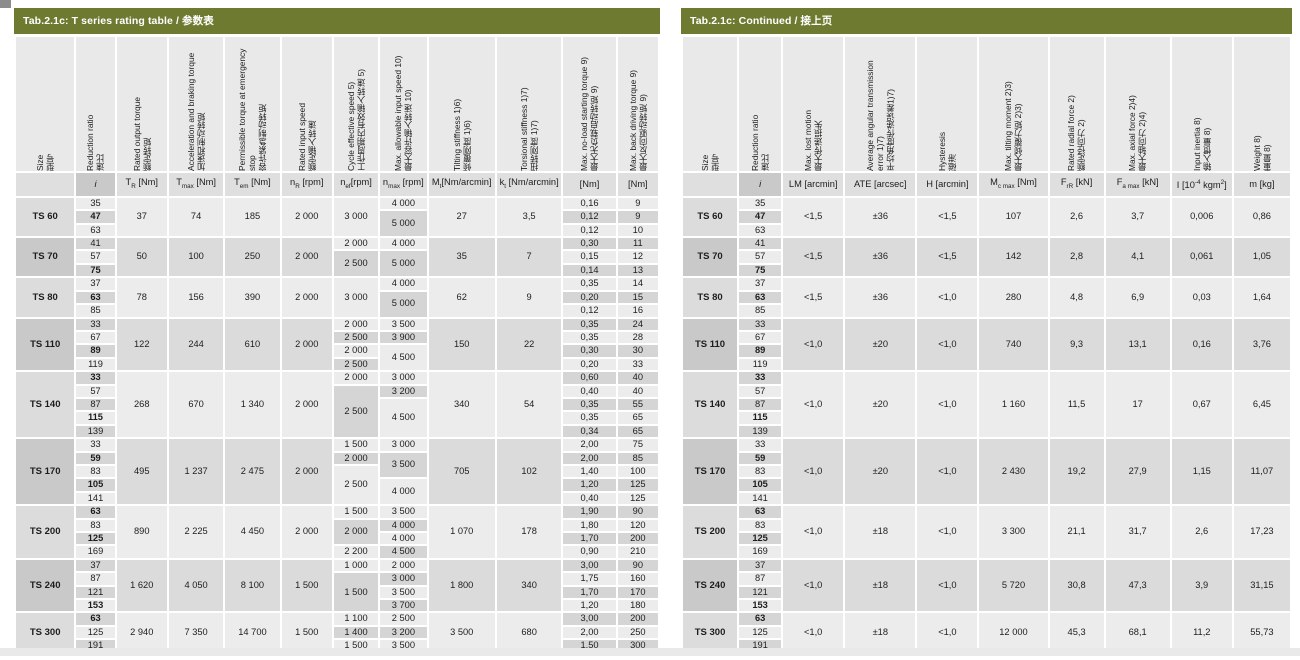  I want to click on table-row: 87, so click(986, 579).